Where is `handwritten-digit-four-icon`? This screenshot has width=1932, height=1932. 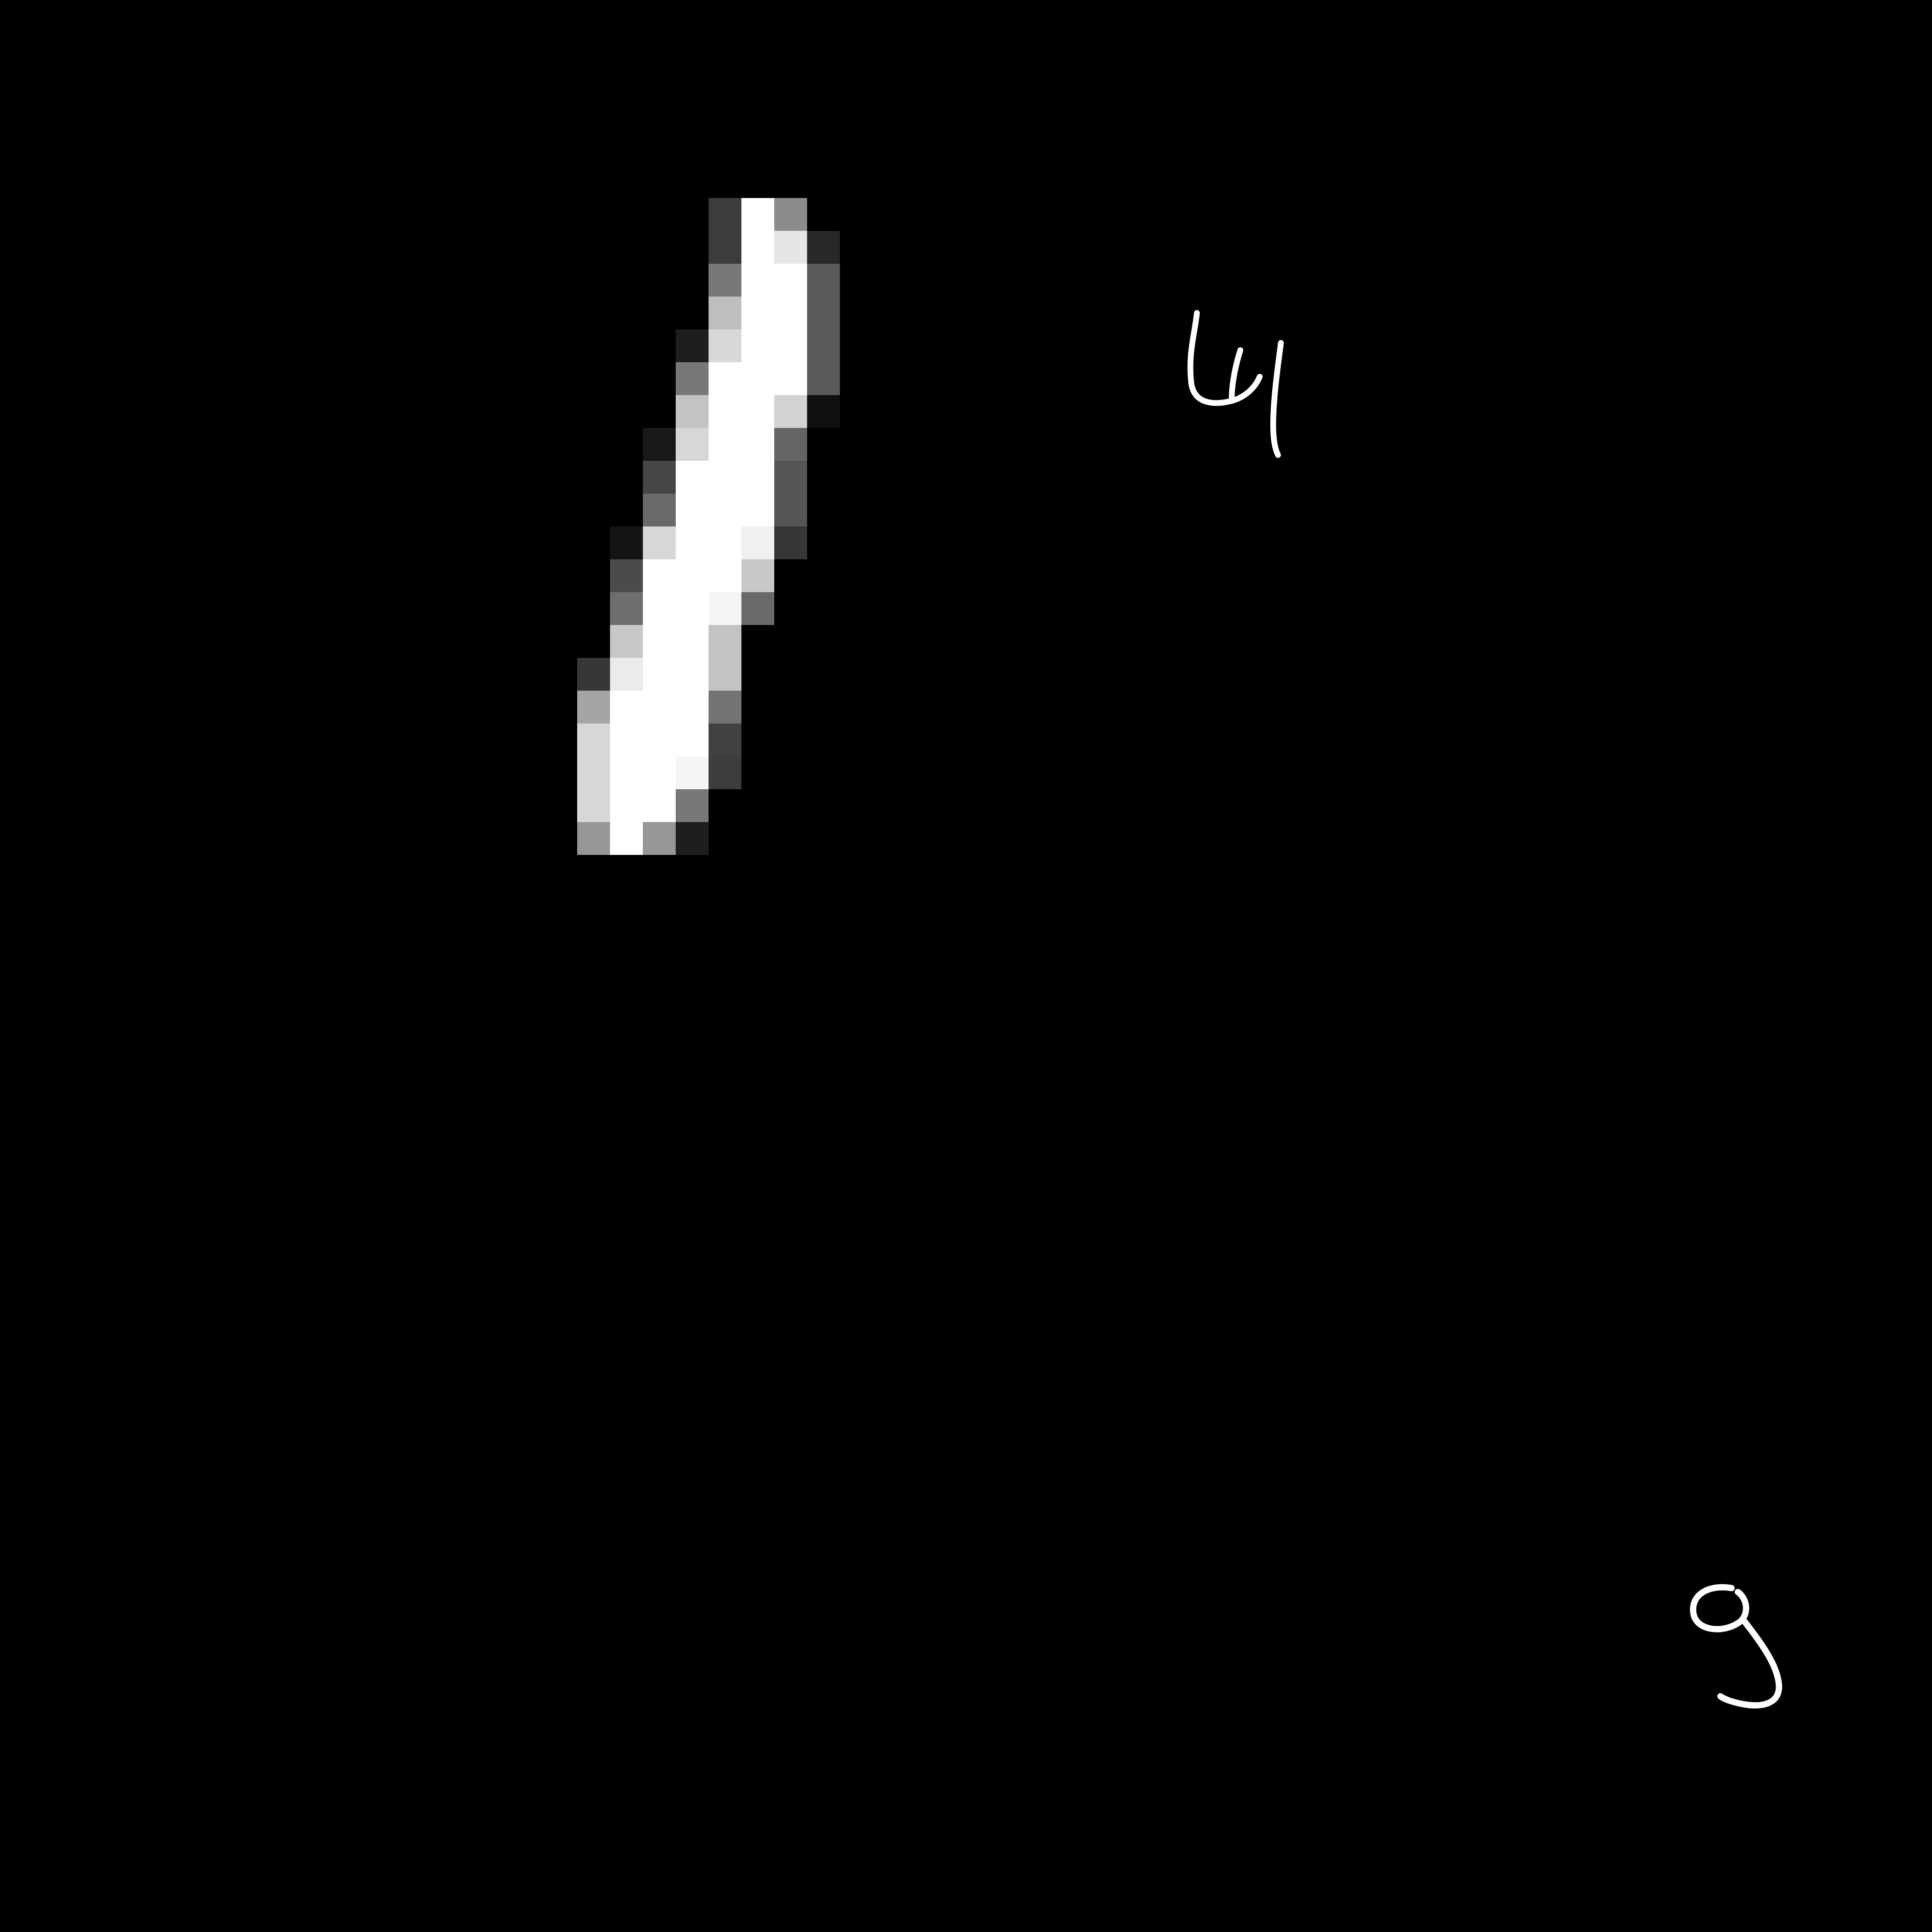 handwritten-digit-four-icon is located at coordinates (1235, 384).